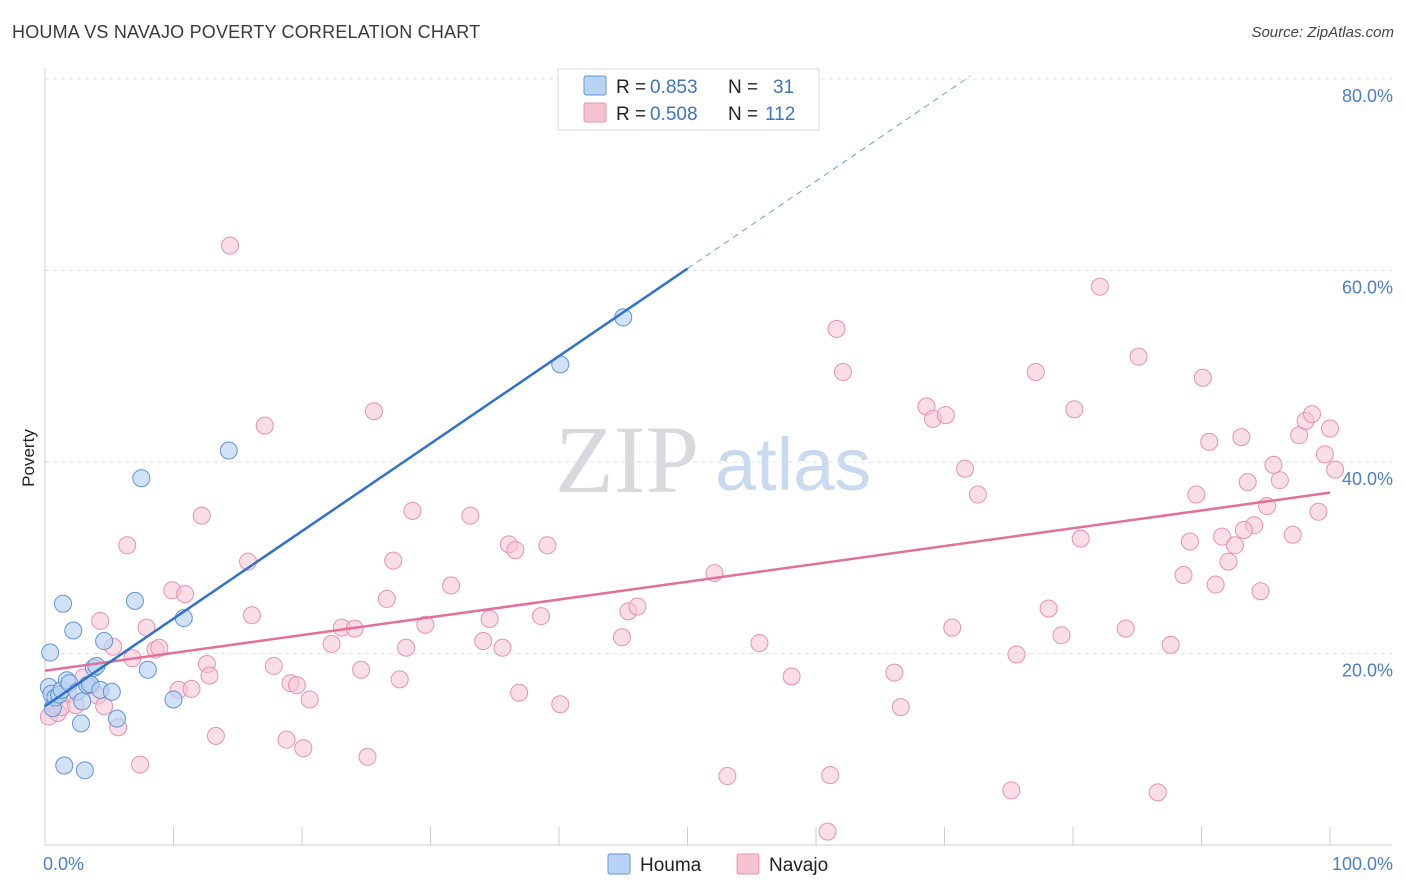 This screenshot has width=1406, height=892. What do you see at coordinates (748, 864) in the screenshot?
I see `legend-navajo-swatch` at bounding box center [748, 864].